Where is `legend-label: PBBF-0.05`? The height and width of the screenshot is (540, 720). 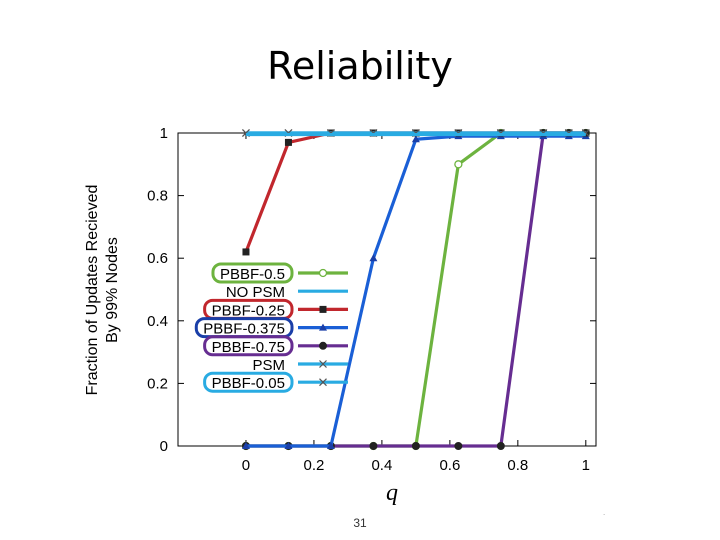 legend-label: PBBF-0.05 is located at coordinates (248, 383).